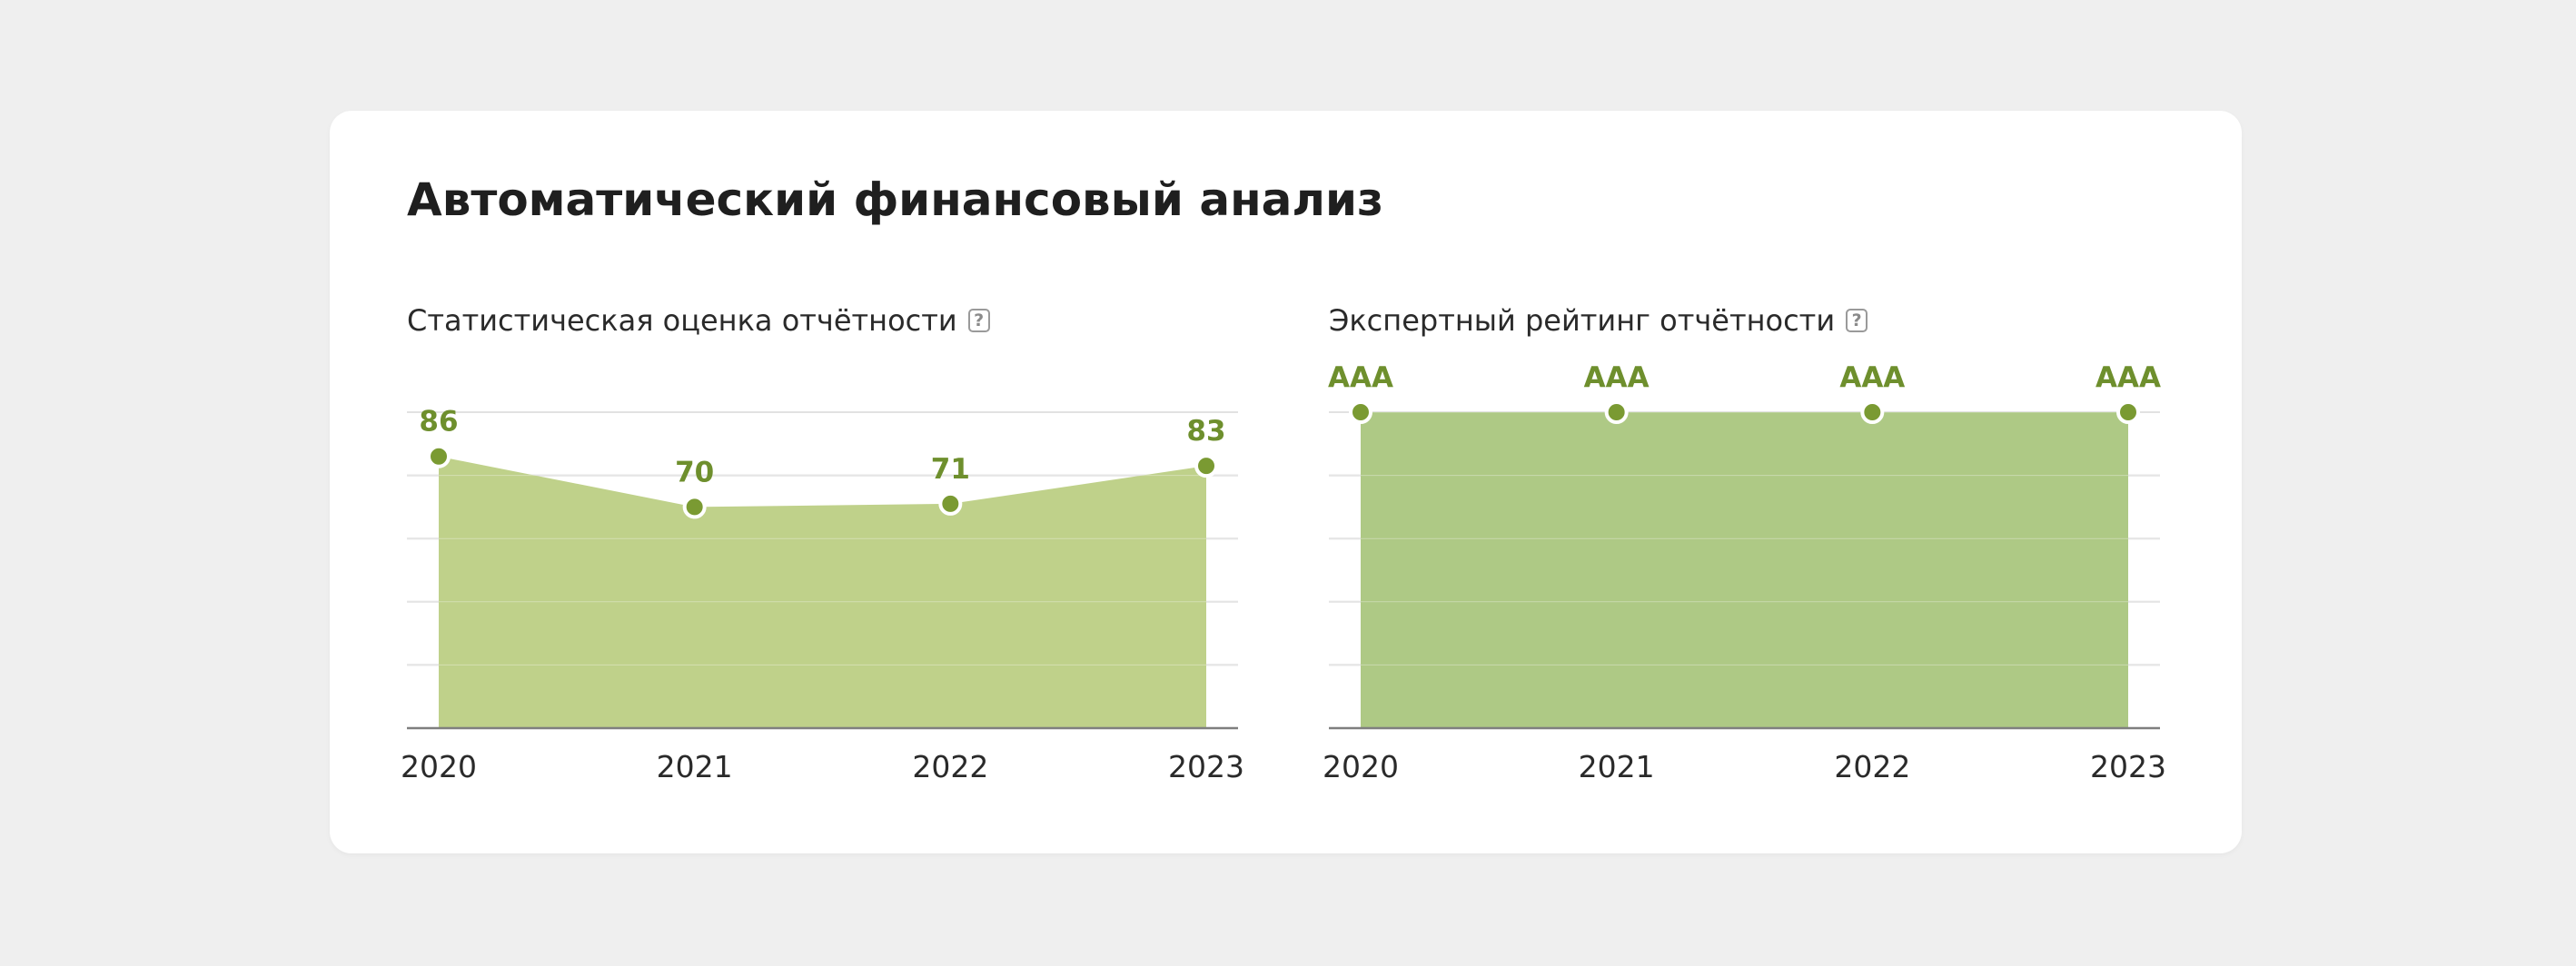 The image size is (2576, 966). I want to click on chart-title: Статистическая оценка отчётности ?, so click(698, 320).